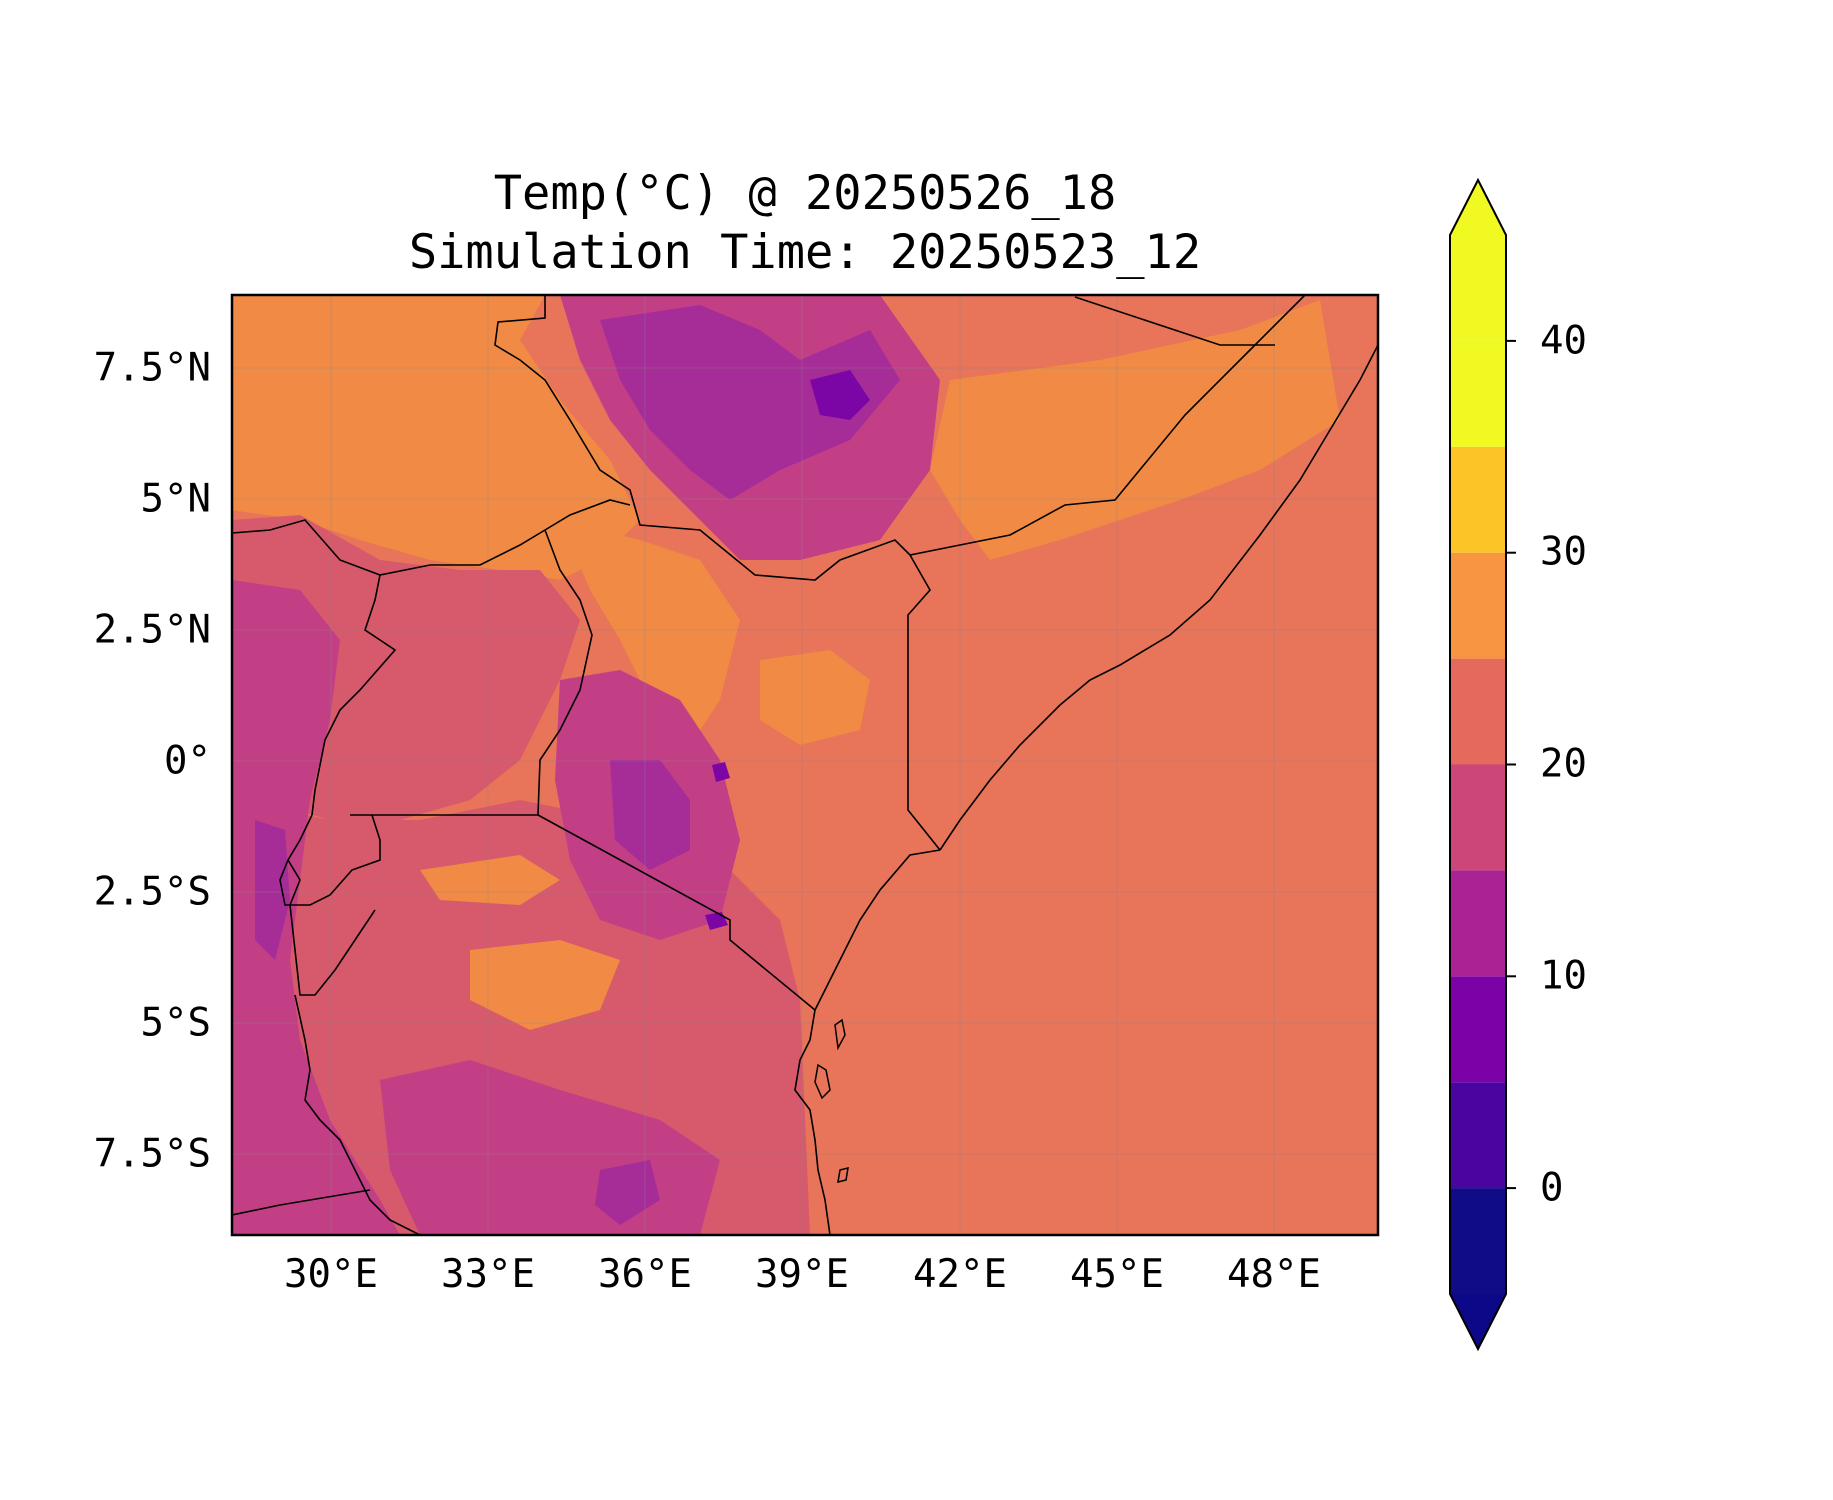 The height and width of the screenshot is (1500, 1833). Describe the element at coordinates (272, 890) in the screenshot. I see `albertine-rift-cold` at that location.